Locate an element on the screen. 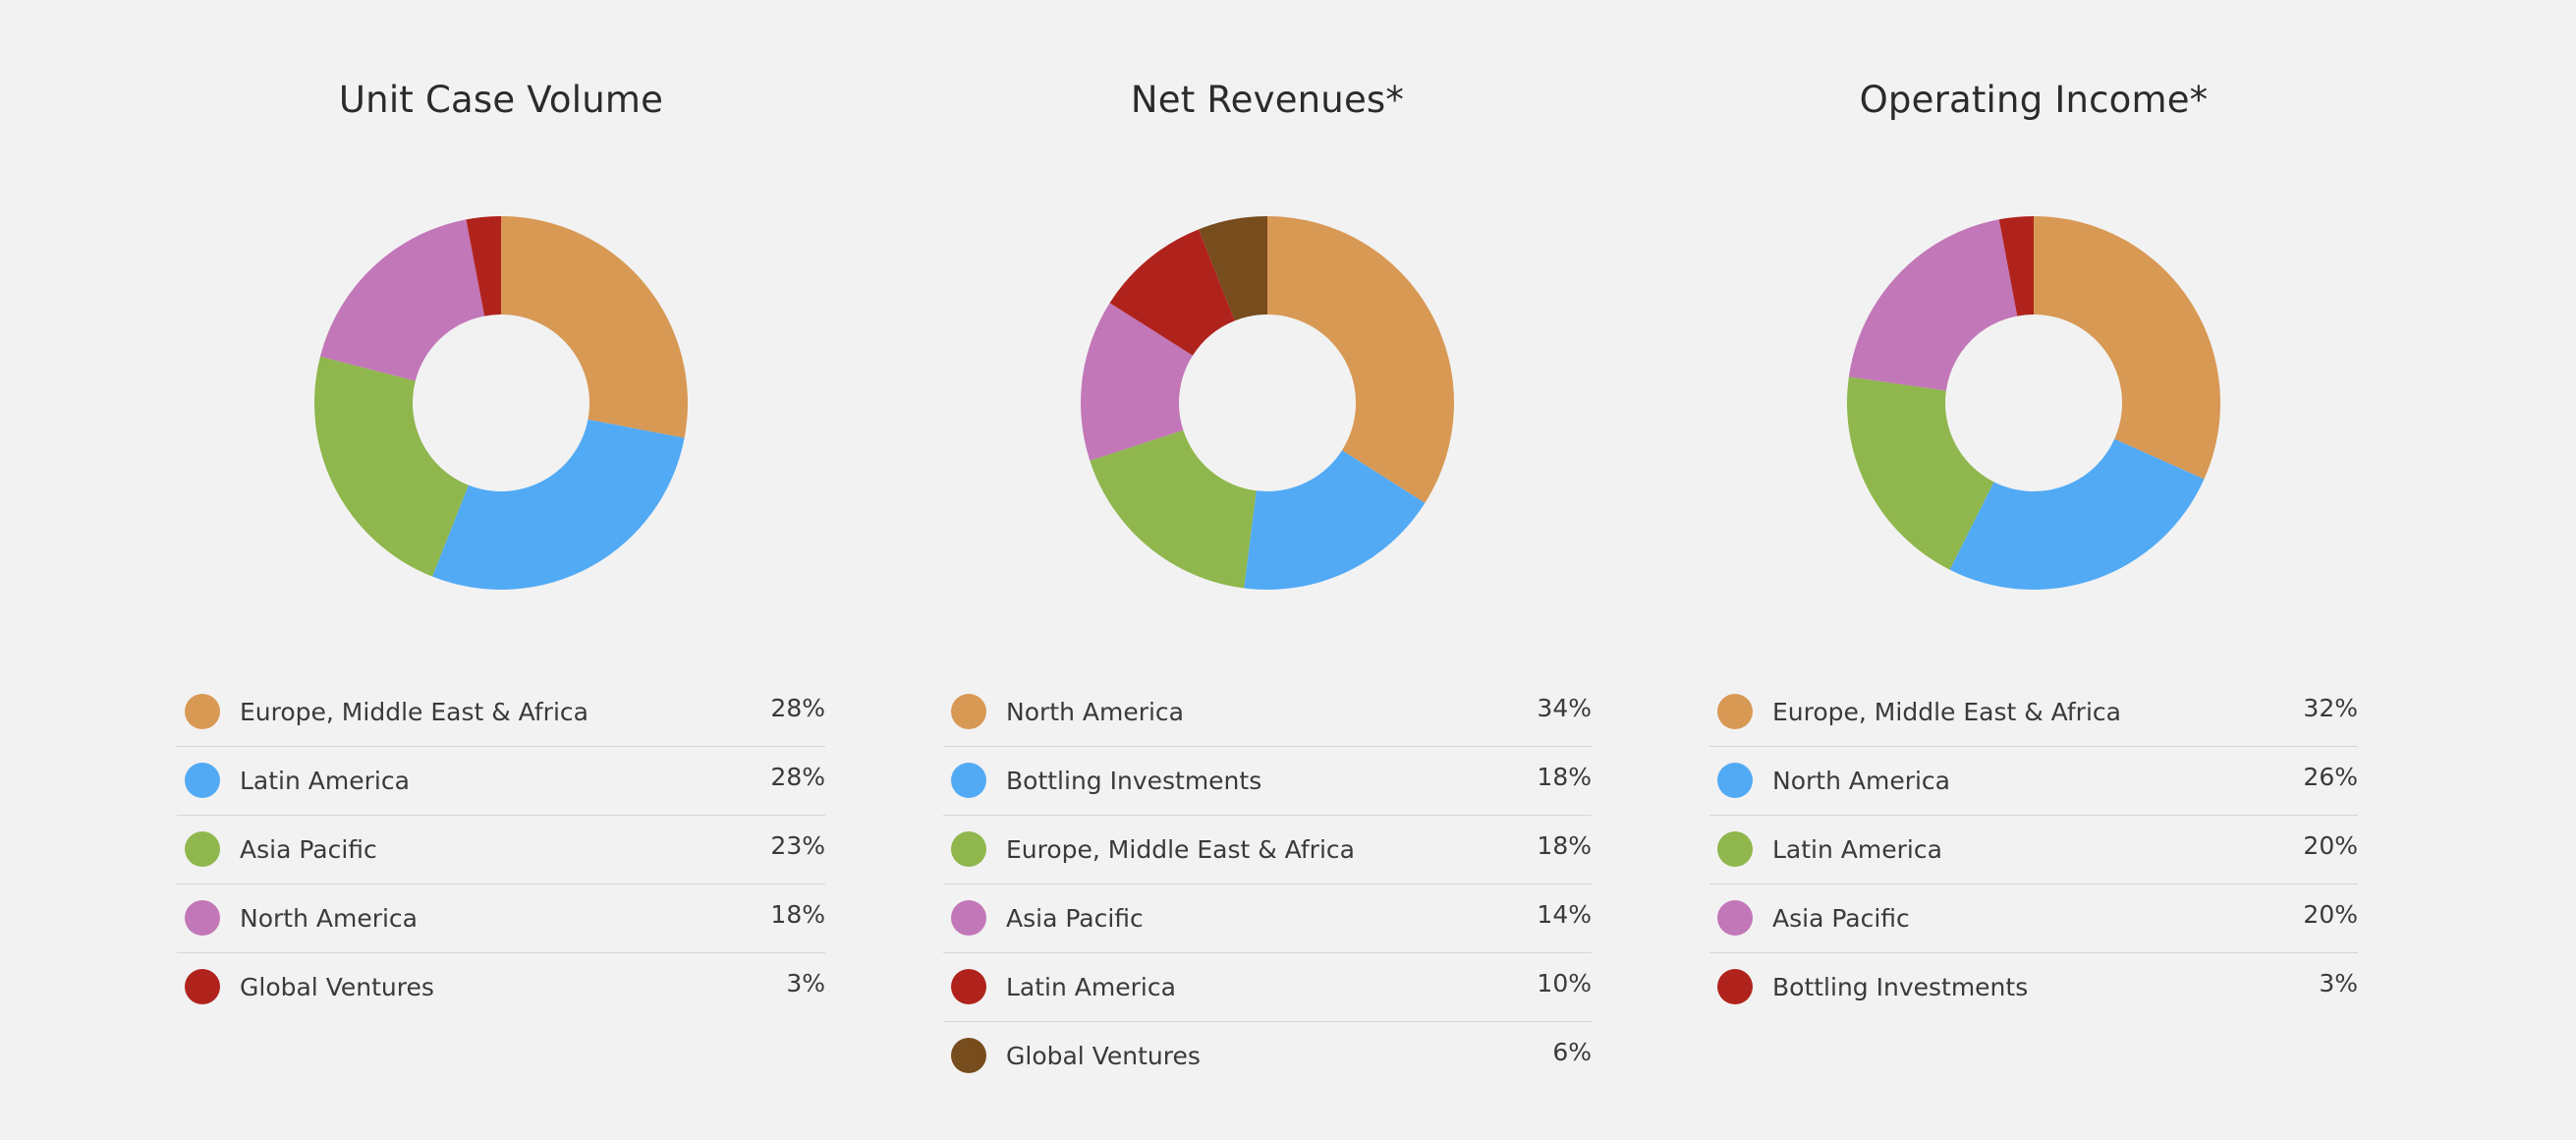 This screenshot has height=1140, width=2576. chart-title: Unit Case Volume is located at coordinates (501, 100).